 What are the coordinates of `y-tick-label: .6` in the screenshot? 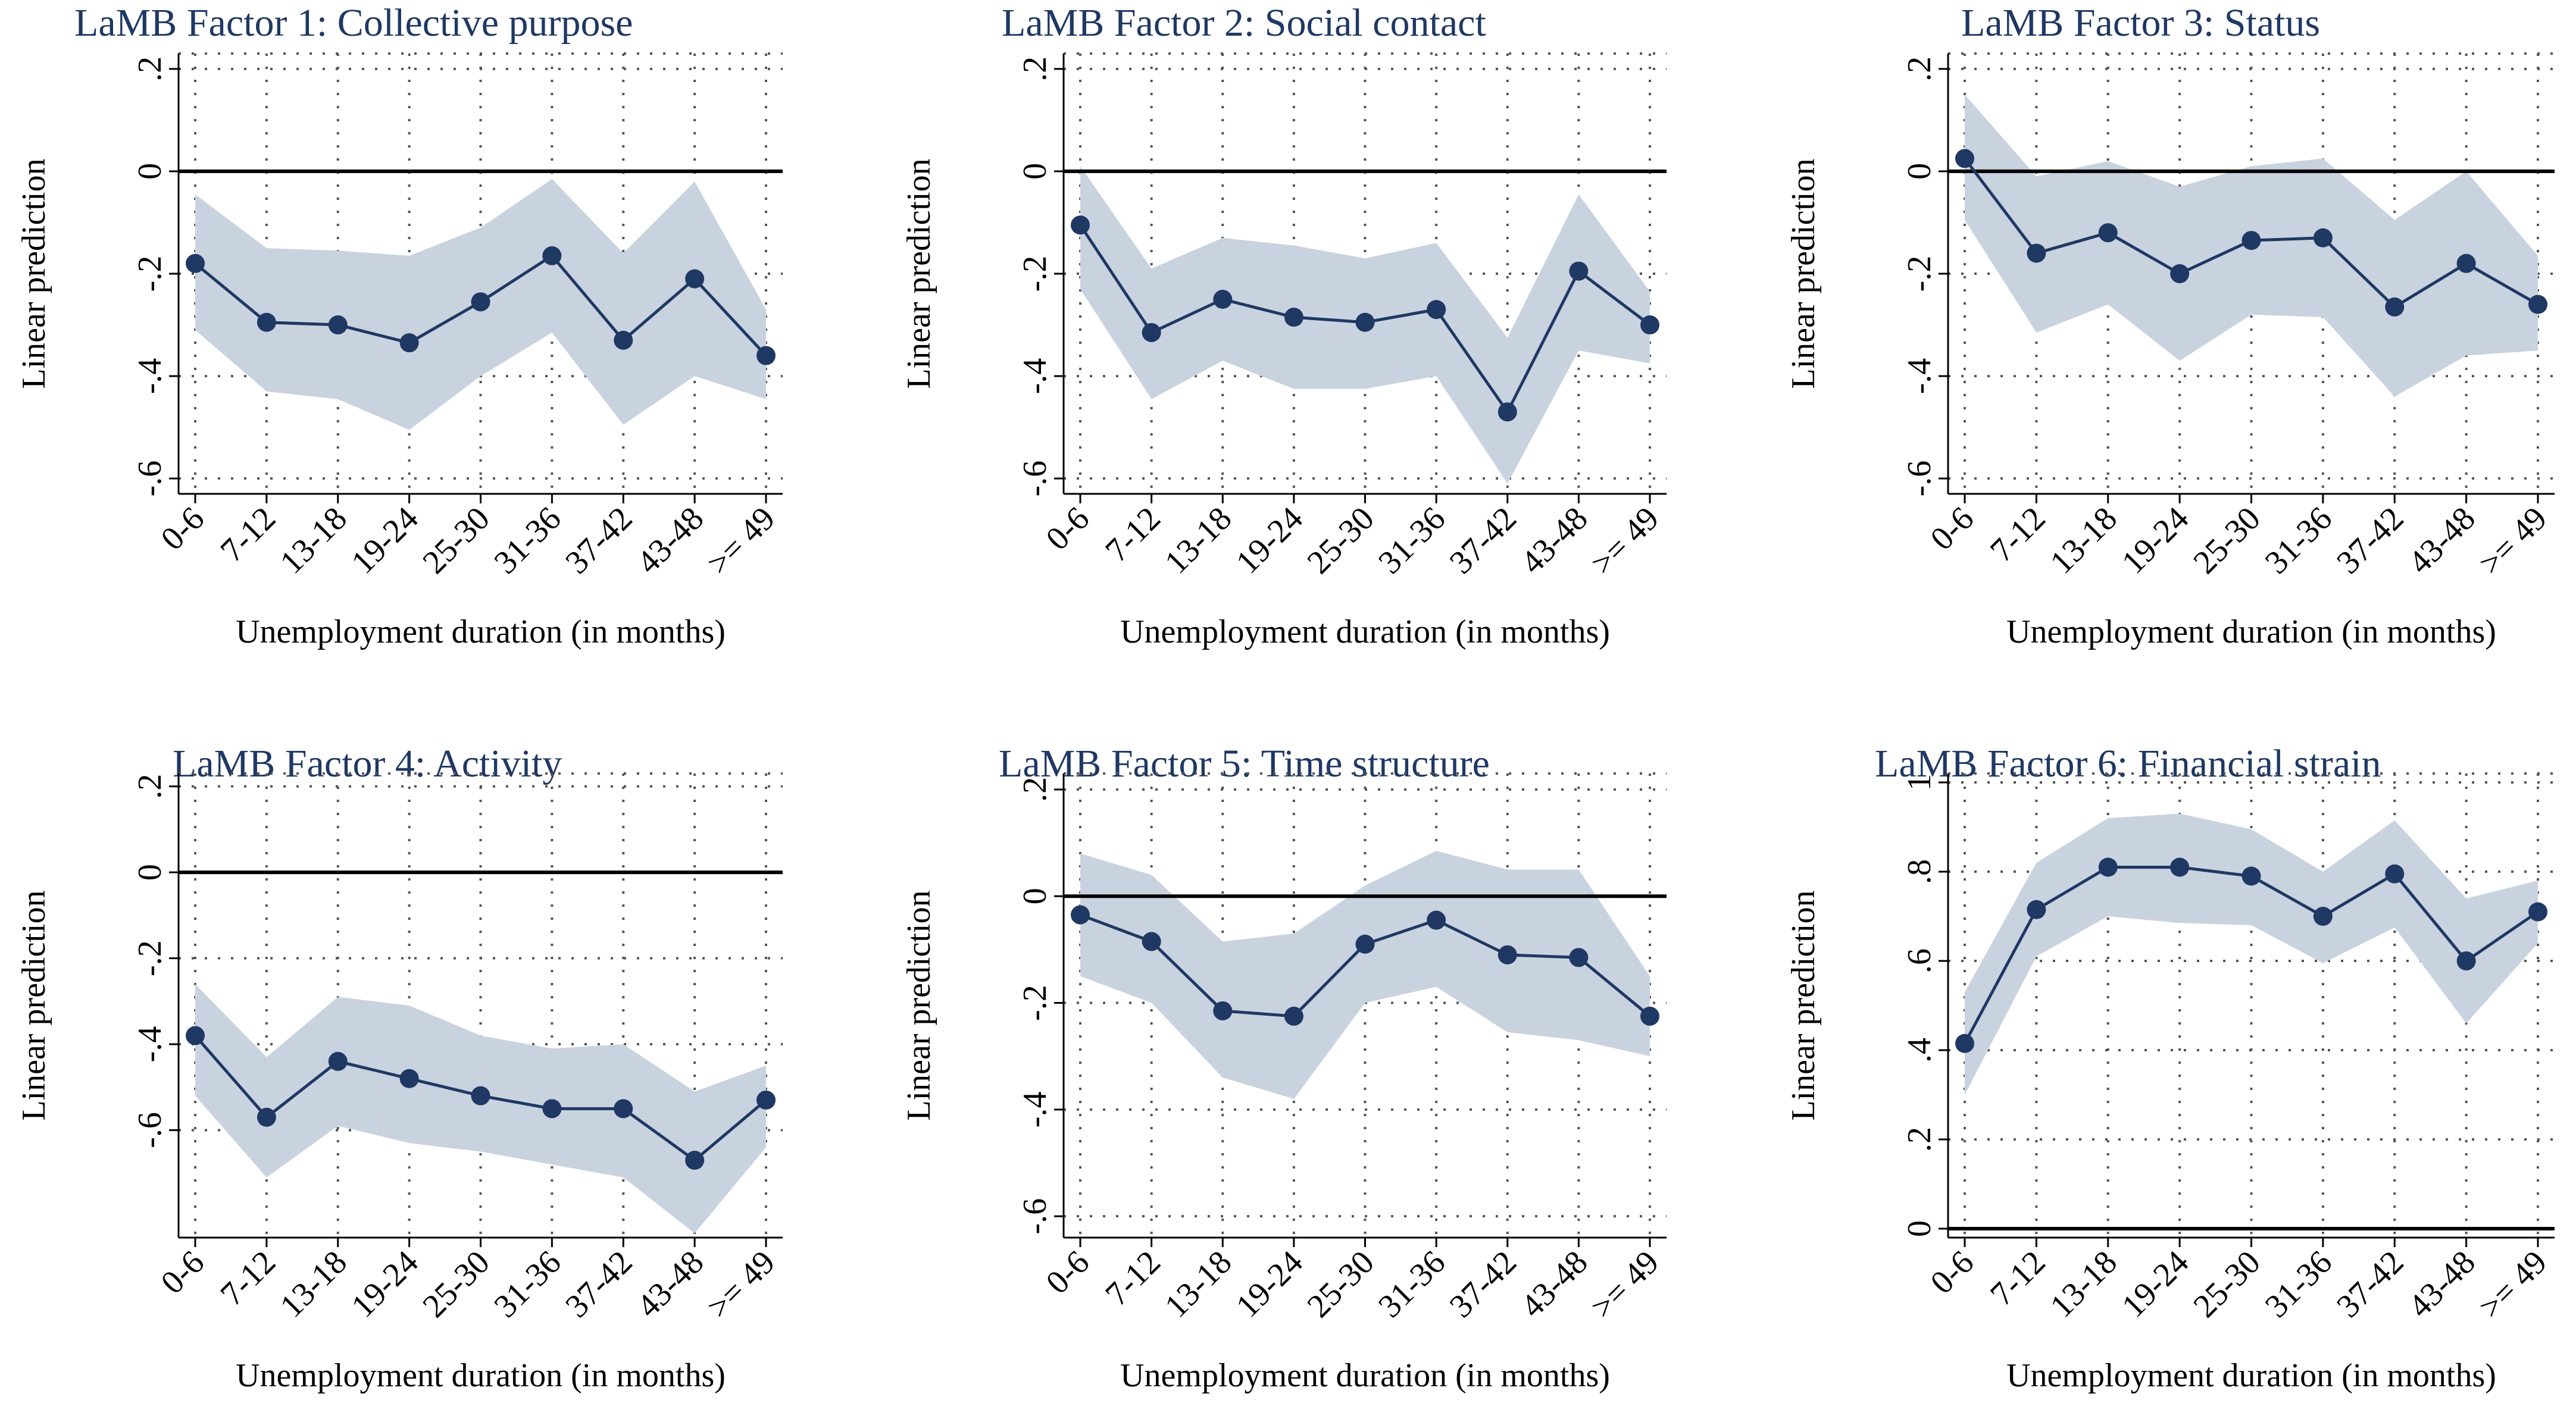 It's located at (1919, 960).